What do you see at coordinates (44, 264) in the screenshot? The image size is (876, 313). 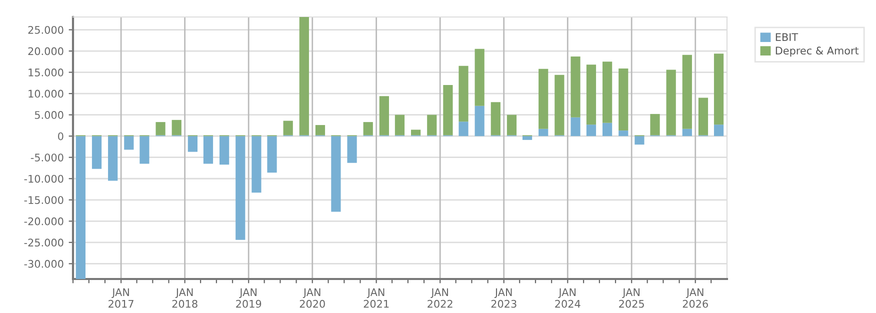 I see `y-tick-label: -30.000` at bounding box center [44, 264].